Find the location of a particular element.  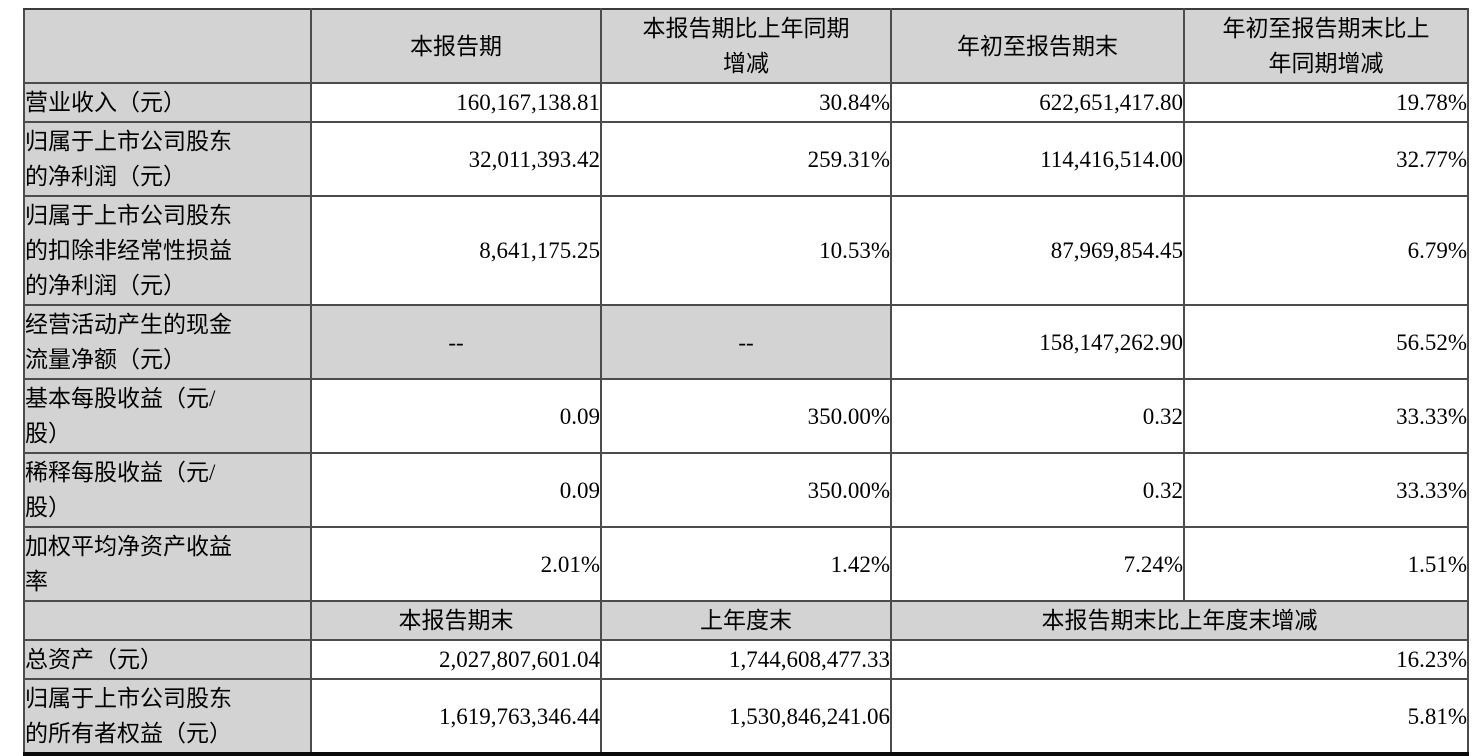

value-ytd: 114,416,514.00 is located at coordinates (1037, 159).